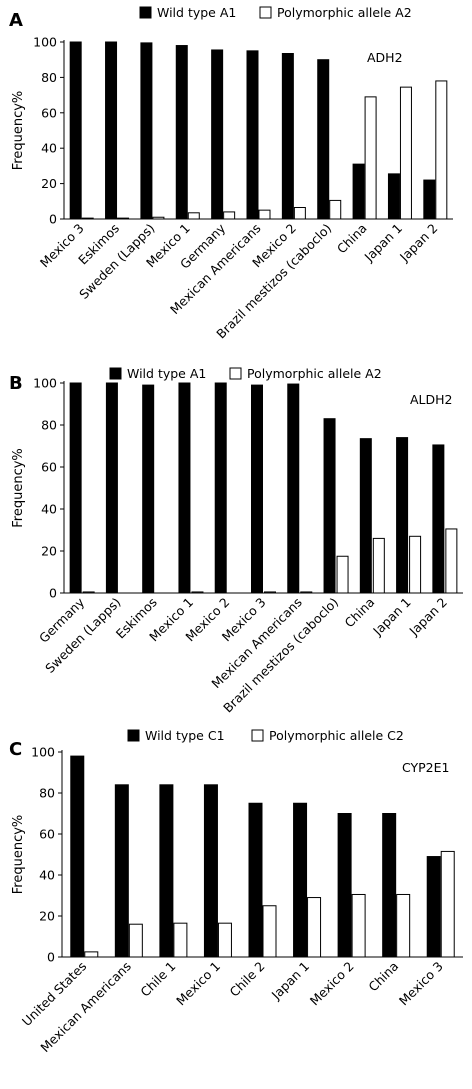  I want to click on x-tick-label: China, so click(383, 977).